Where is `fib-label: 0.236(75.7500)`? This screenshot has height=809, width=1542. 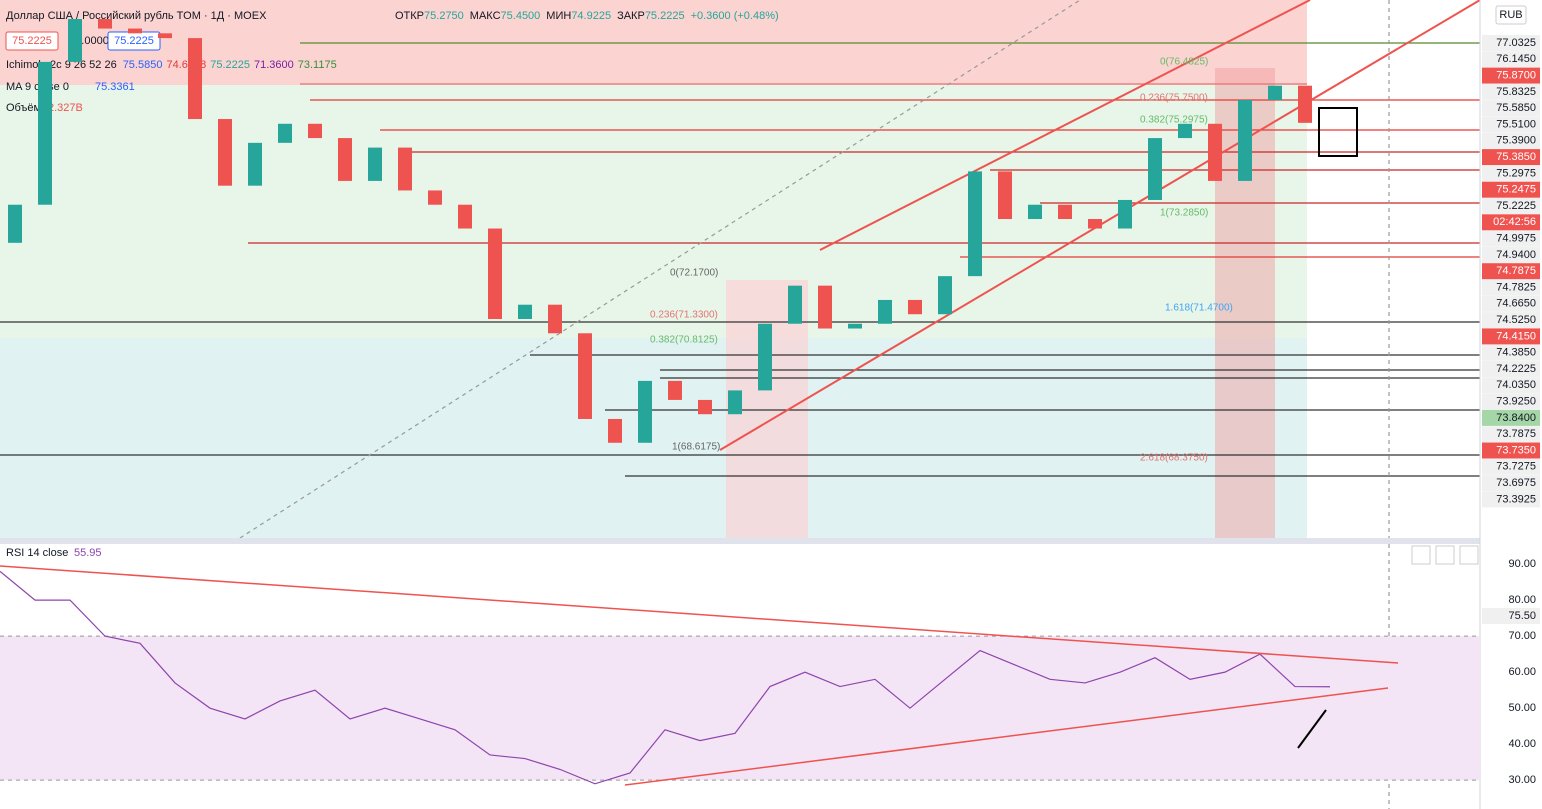
fib-label: 0.236(75.7500) is located at coordinates (1174, 98).